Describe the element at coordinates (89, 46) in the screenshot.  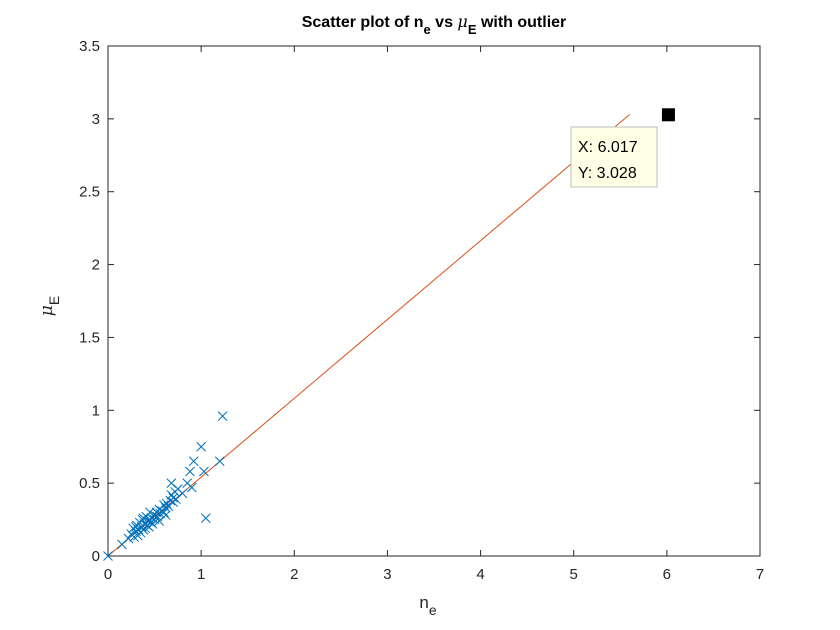
I see `y-tick-label: 3.5` at that location.